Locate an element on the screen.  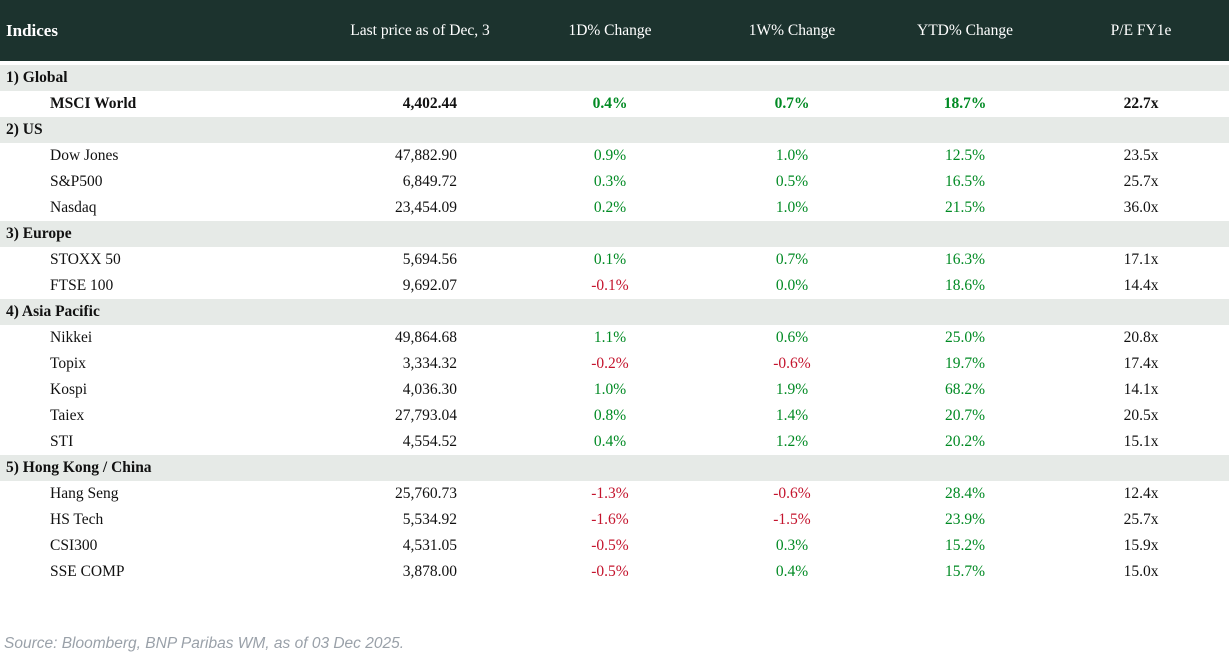
table-row: FTSE 100 9,692.07 -0.1% 0.0% 18.6% 14.4x is located at coordinates (614, 286).